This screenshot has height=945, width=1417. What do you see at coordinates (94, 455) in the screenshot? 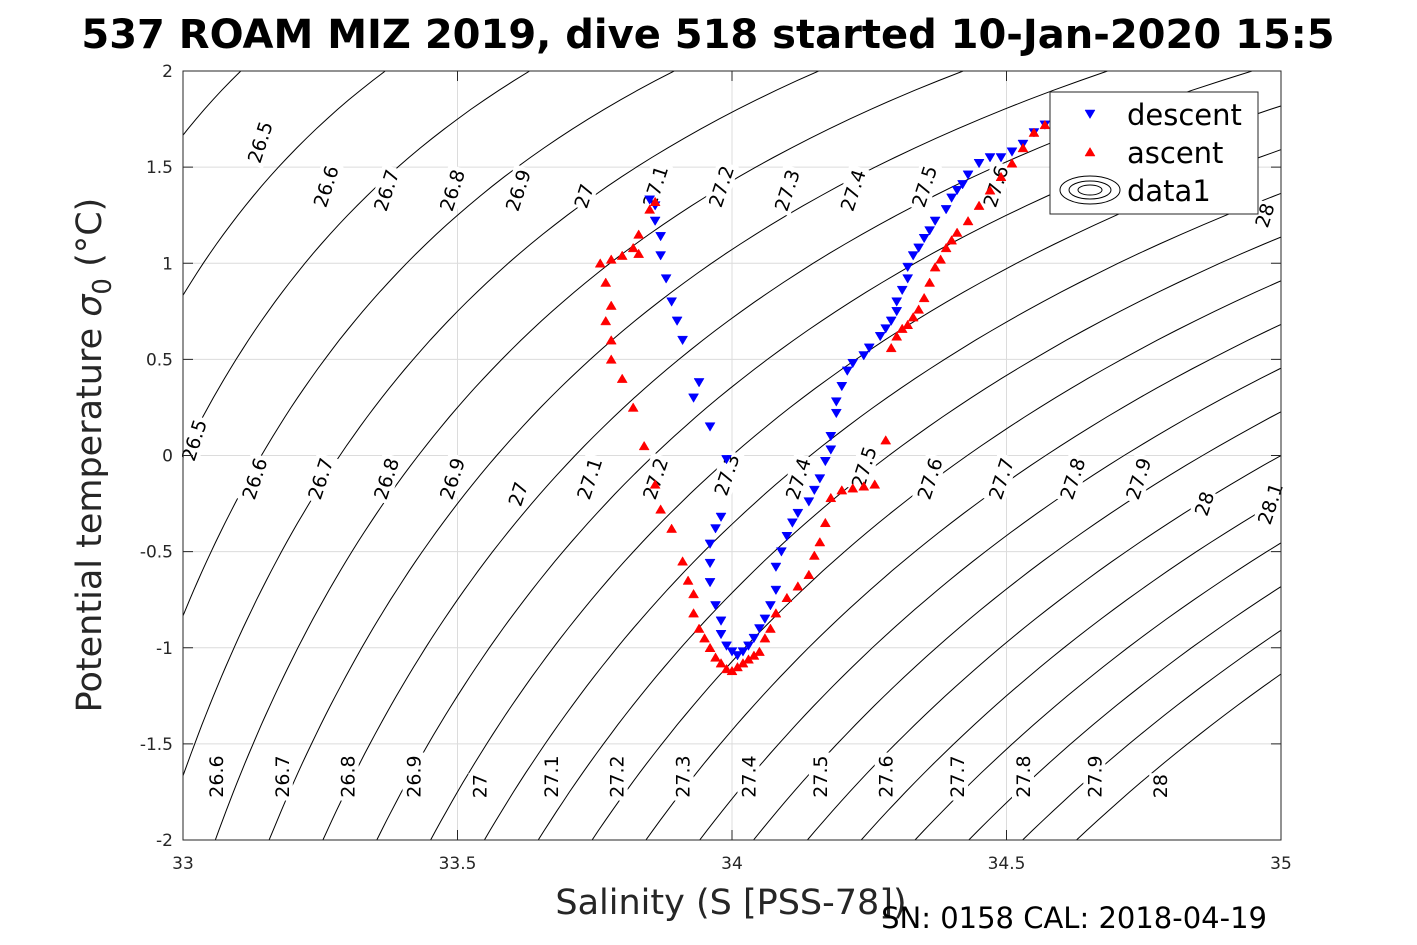
I see `y-axis-label: Potential temperature σ0 (°C)` at bounding box center [94, 455].